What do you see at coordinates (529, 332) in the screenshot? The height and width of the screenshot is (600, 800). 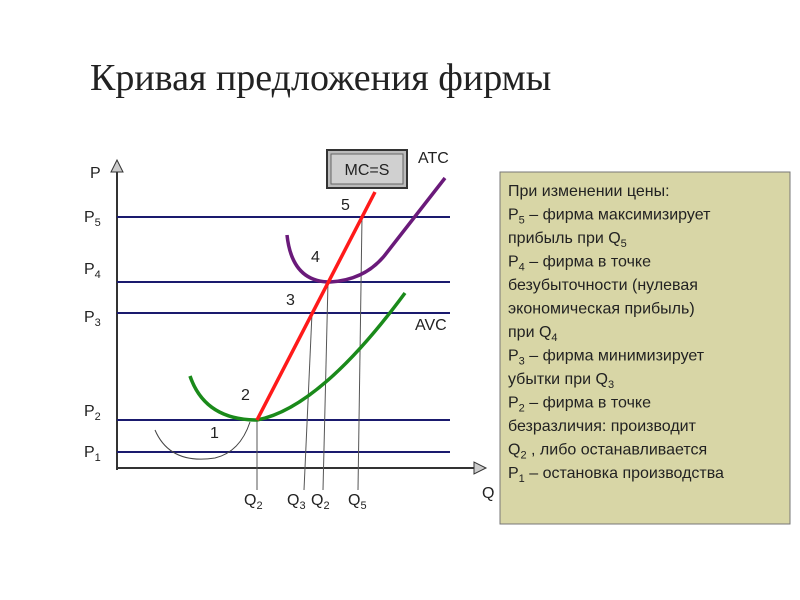 I see `note-text: при Q` at bounding box center [529, 332].